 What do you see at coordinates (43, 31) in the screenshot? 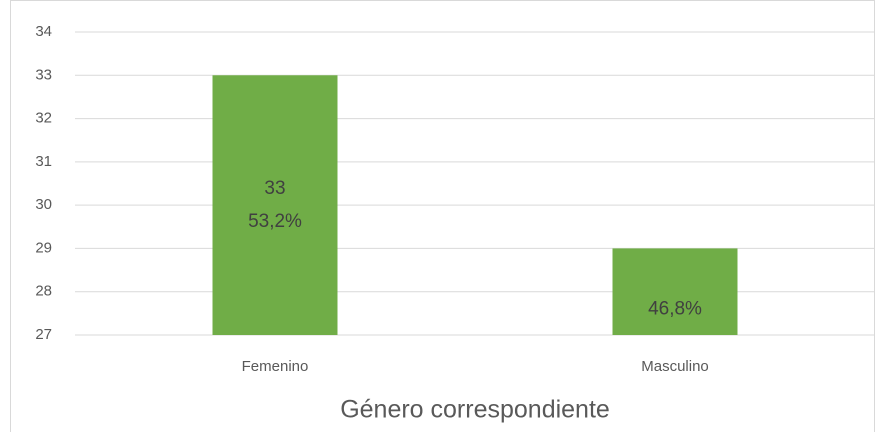
I see `y-tick-label: 34` at bounding box center [43, 31].